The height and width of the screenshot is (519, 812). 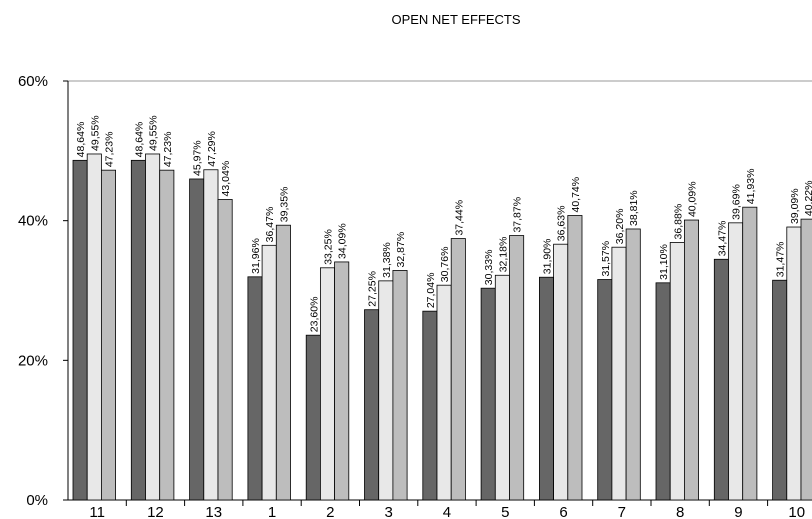 What do you see at coordinates (401, 250) in the screenshot?
I see `data-label: 32,87%` at bounding box center [401, 250].